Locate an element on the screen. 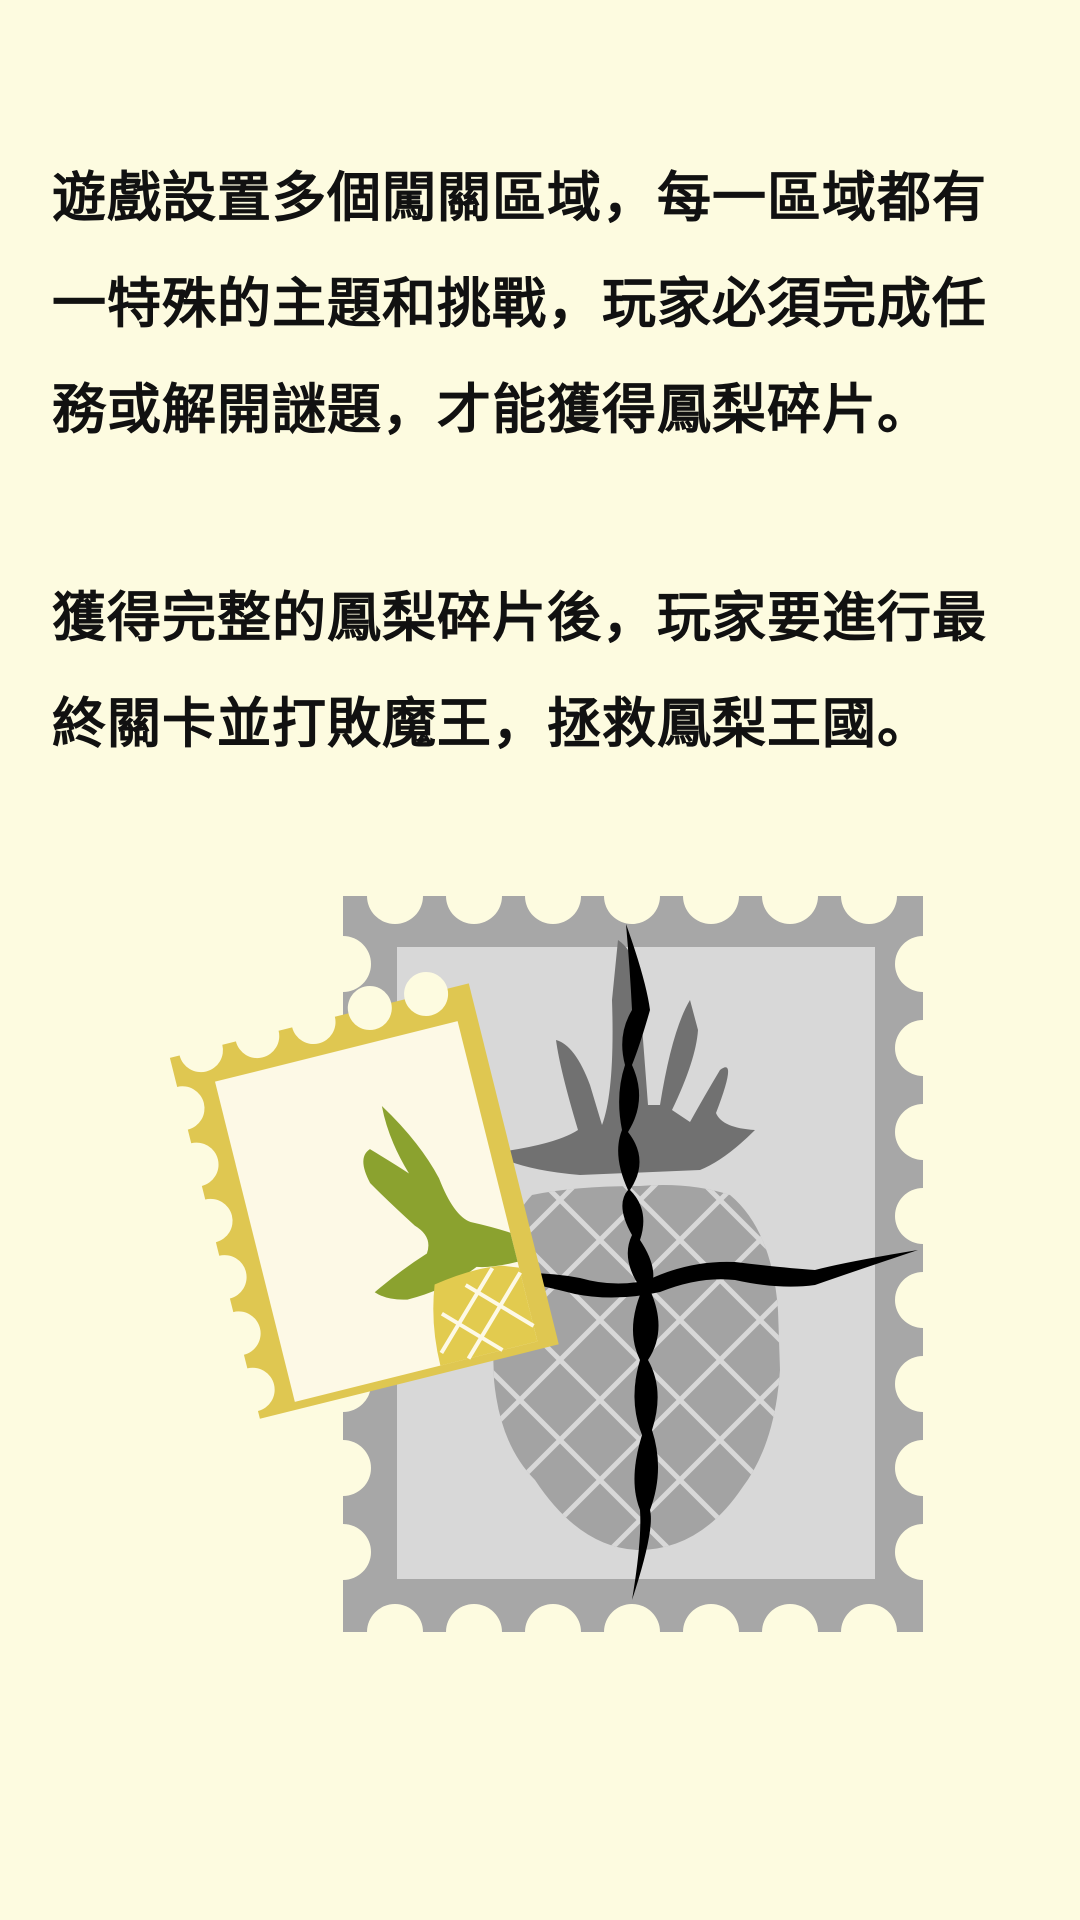 This screenshot has height=1920, width=1080. paragraph-2-line-2: 終關卡並打敗魔王，拯救鳳梨王國。 is located at coordinates (492, 723).